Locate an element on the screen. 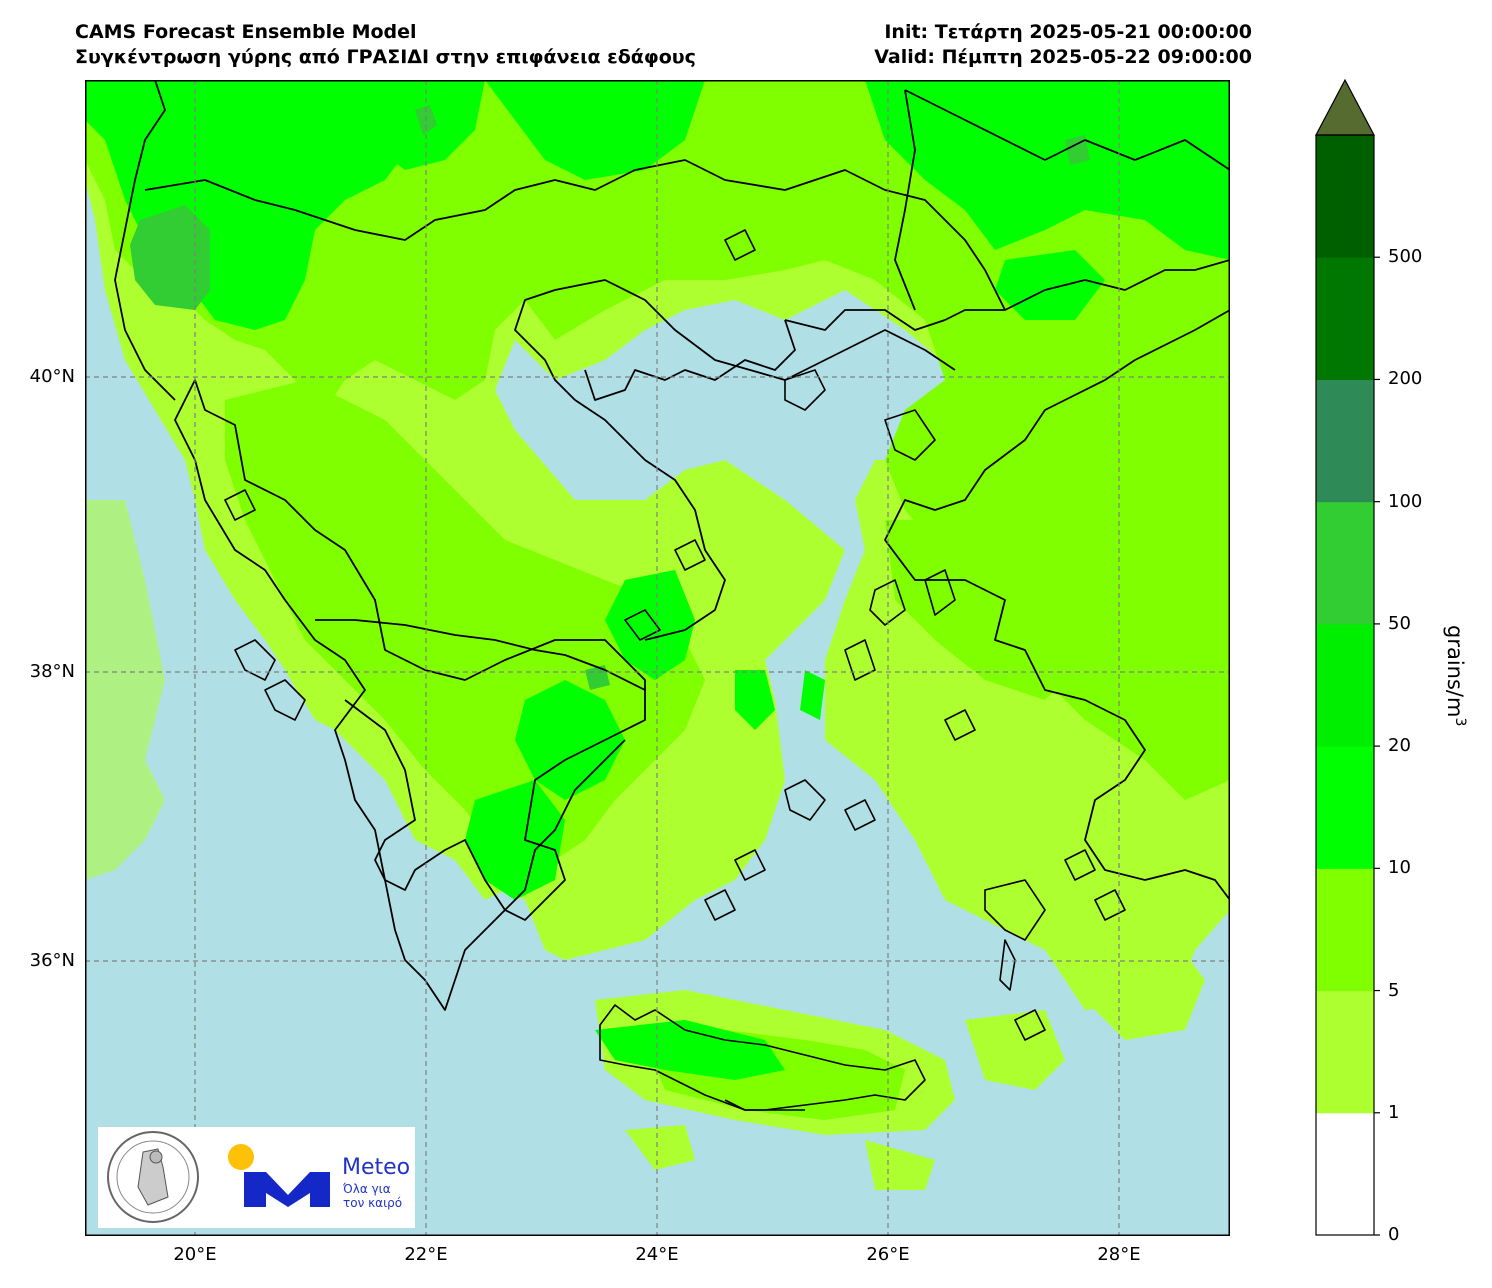 This screenshot has height=1288, width=1492. colorbar-tick-label: 0 is located at coordinates (1394, 1234).